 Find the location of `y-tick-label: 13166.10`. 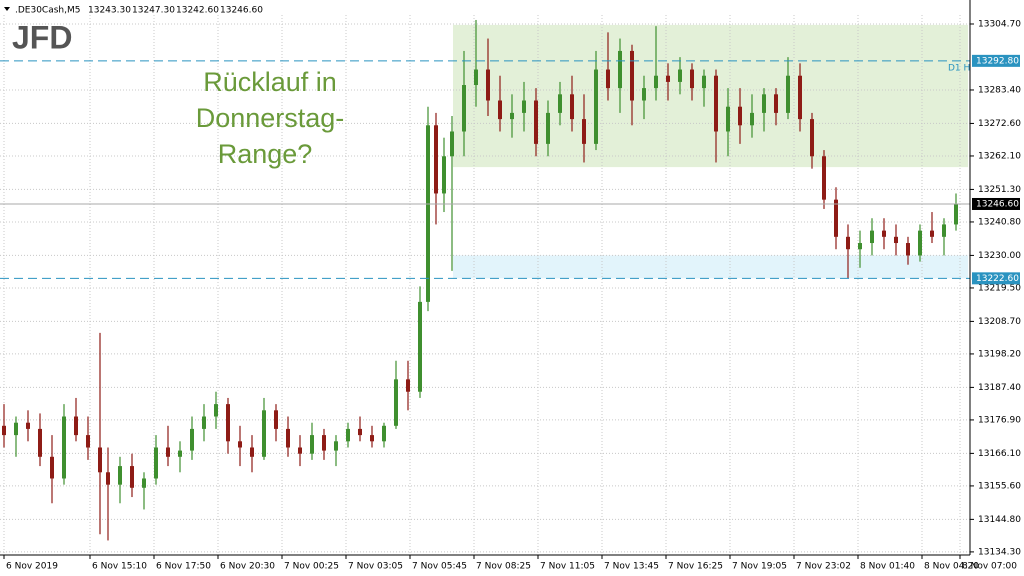

y-tick-label: 13166.10 is located at coordinates (999, 454).